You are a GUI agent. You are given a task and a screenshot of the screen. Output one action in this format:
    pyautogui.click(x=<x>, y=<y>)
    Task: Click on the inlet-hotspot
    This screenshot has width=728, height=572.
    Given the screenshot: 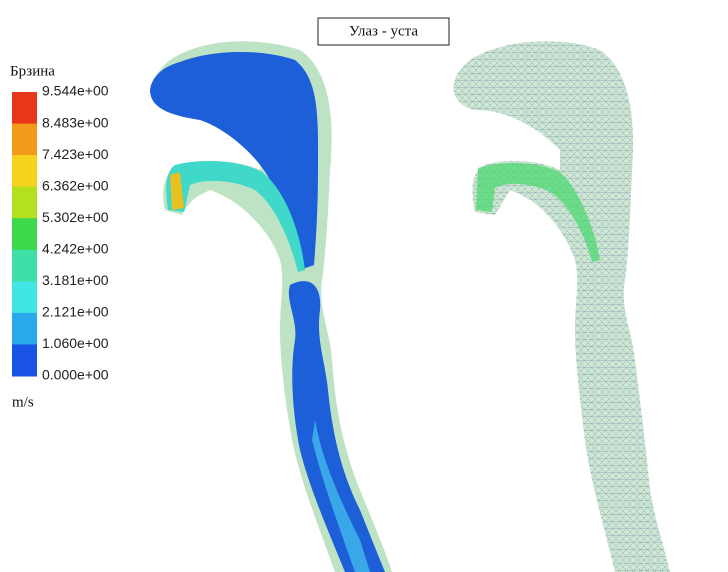 What is the action you would take?
    pyautogui.click(x=177, y=191)
    